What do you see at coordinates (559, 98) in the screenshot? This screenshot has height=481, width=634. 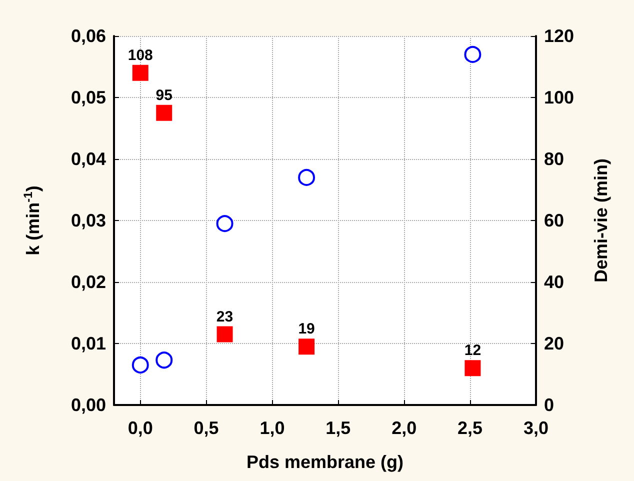 I see `y2-tick-label: 100` at bounding box center [559, 98].